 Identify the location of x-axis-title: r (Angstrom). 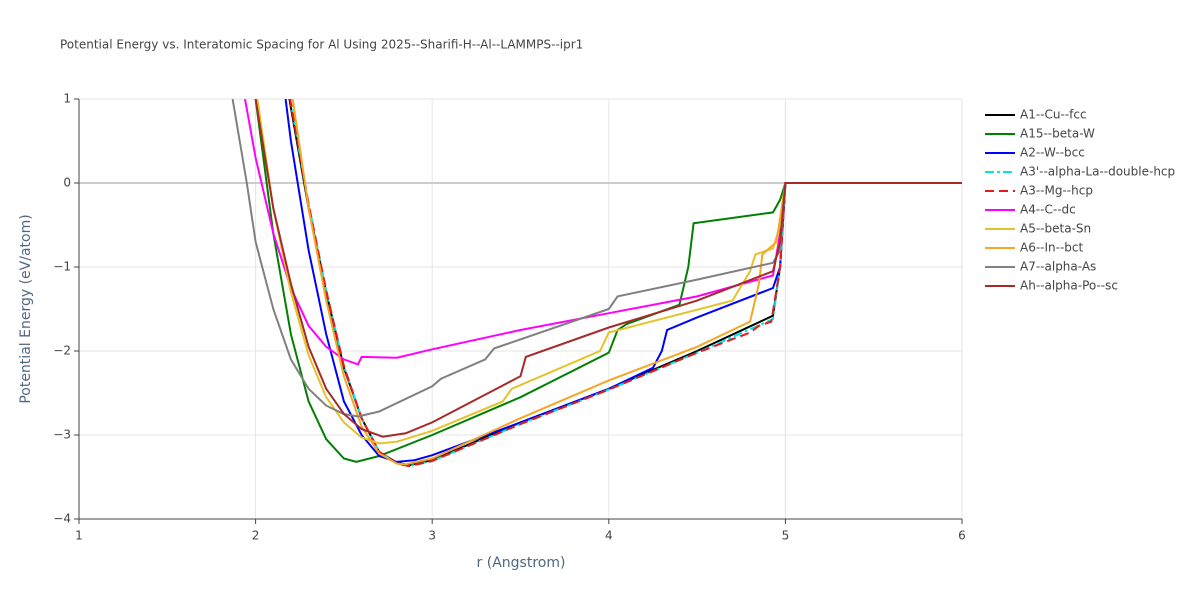
(521, 563).